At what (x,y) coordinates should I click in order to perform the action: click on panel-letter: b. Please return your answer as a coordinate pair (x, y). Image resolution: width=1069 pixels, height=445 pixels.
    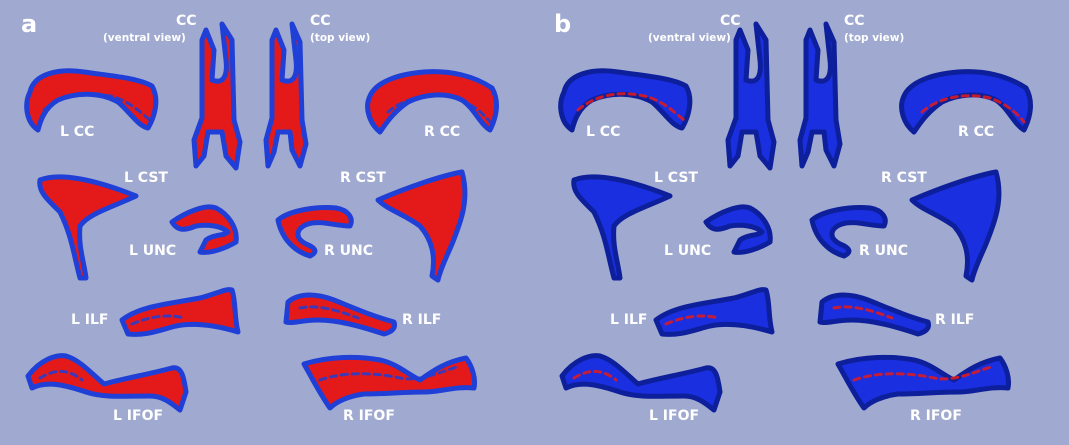
    Looking at the image, I should click on (563, 24).